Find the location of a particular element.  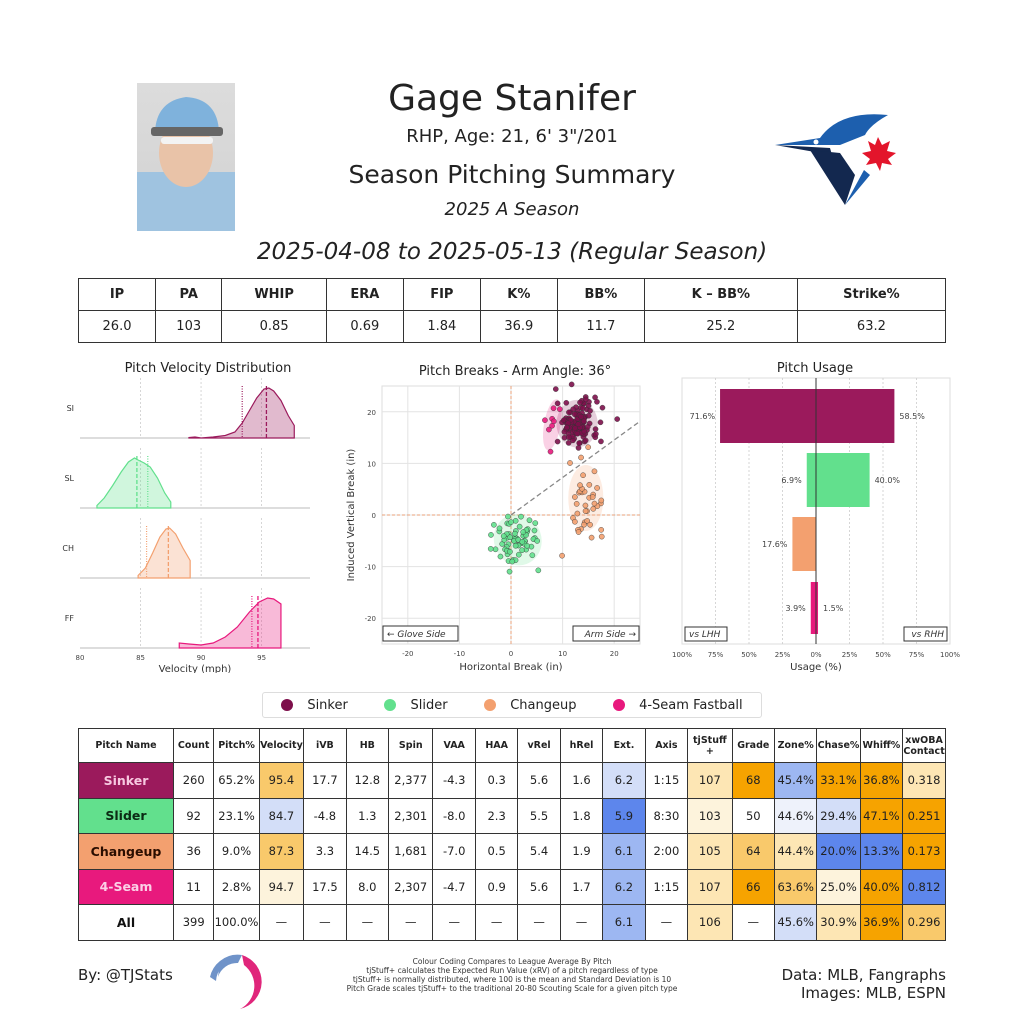

pitch-metric-cell: 63.6% is located at coordinates (795, 886).